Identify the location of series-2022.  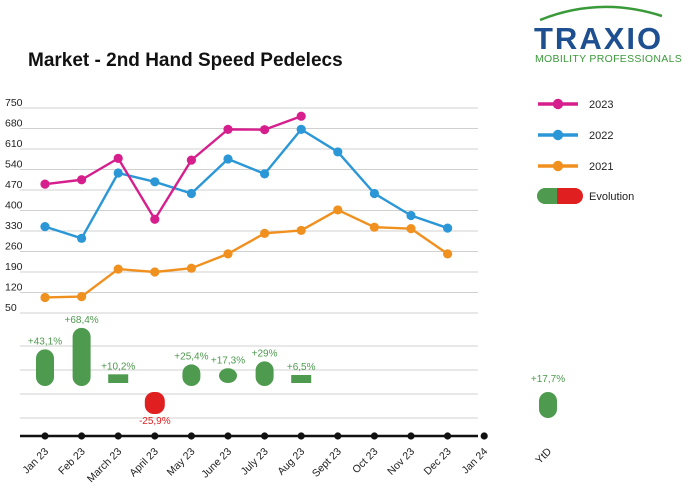
(246, 183).